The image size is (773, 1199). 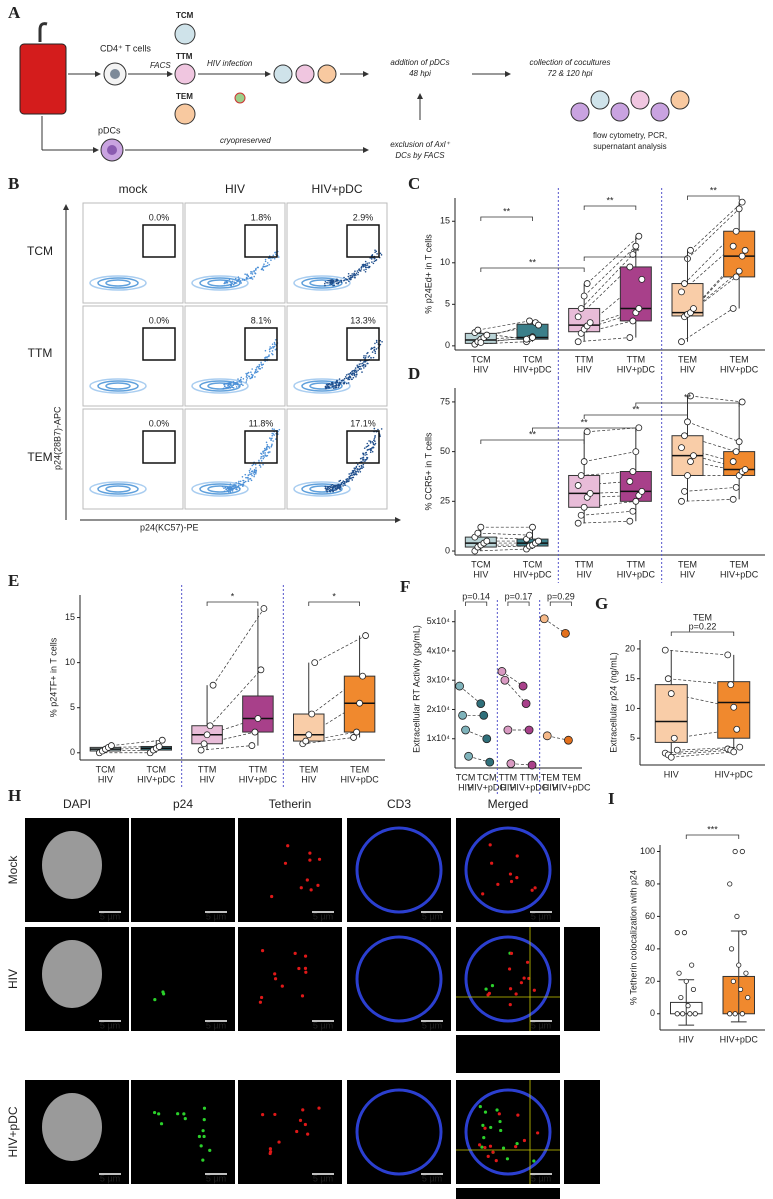 I want to click on panel-label: A, so click(x=14, y=12).